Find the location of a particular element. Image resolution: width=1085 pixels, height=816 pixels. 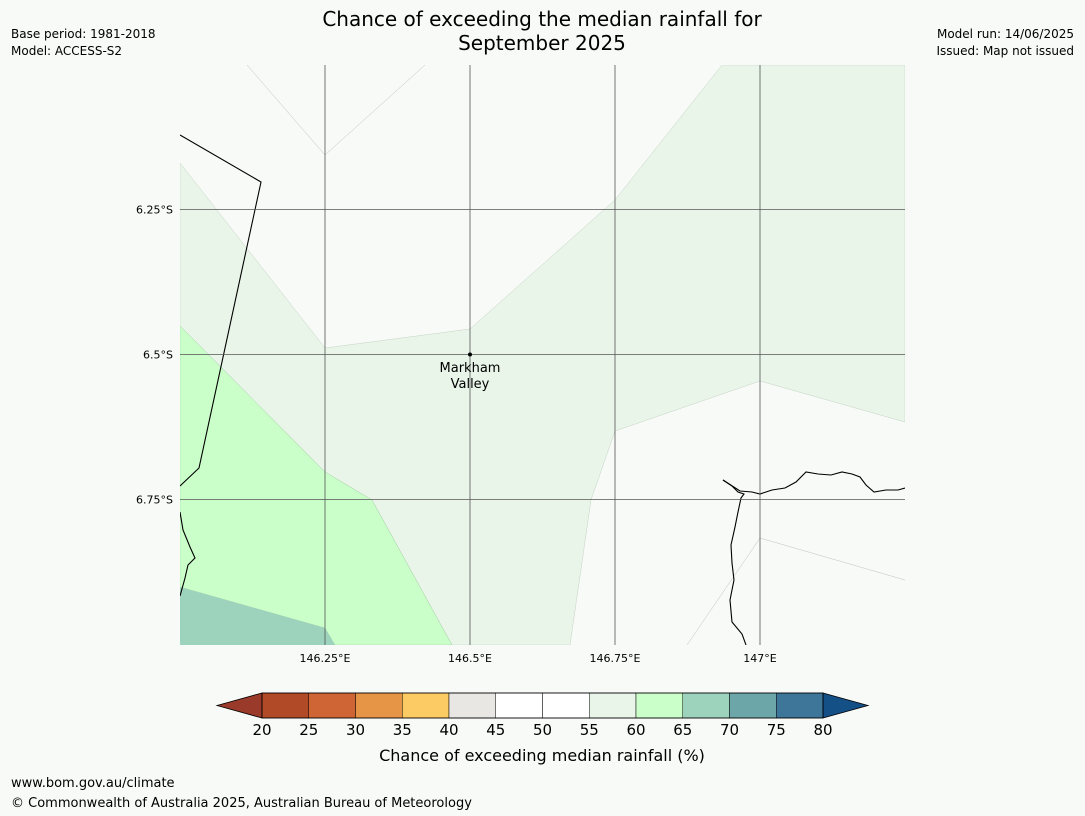

colorbar-tick-label: 80 is located at coordinates (822, 730).